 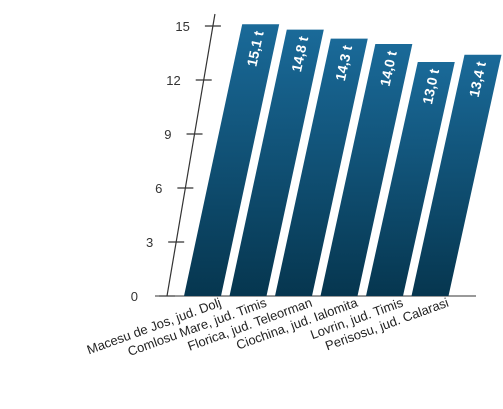 I want to click on y-axis-line, so click(x=191, y=155).